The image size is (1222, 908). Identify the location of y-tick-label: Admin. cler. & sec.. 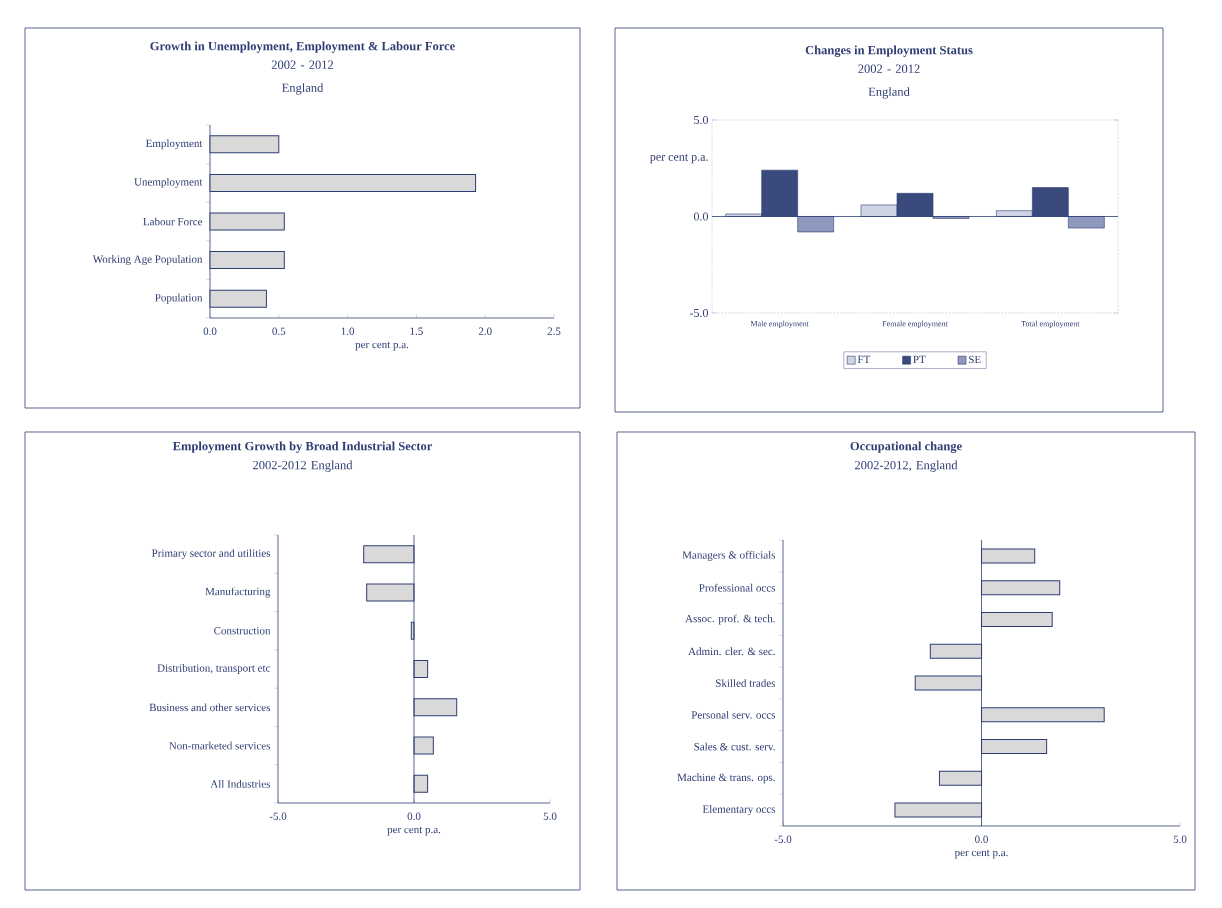
(731, 651).